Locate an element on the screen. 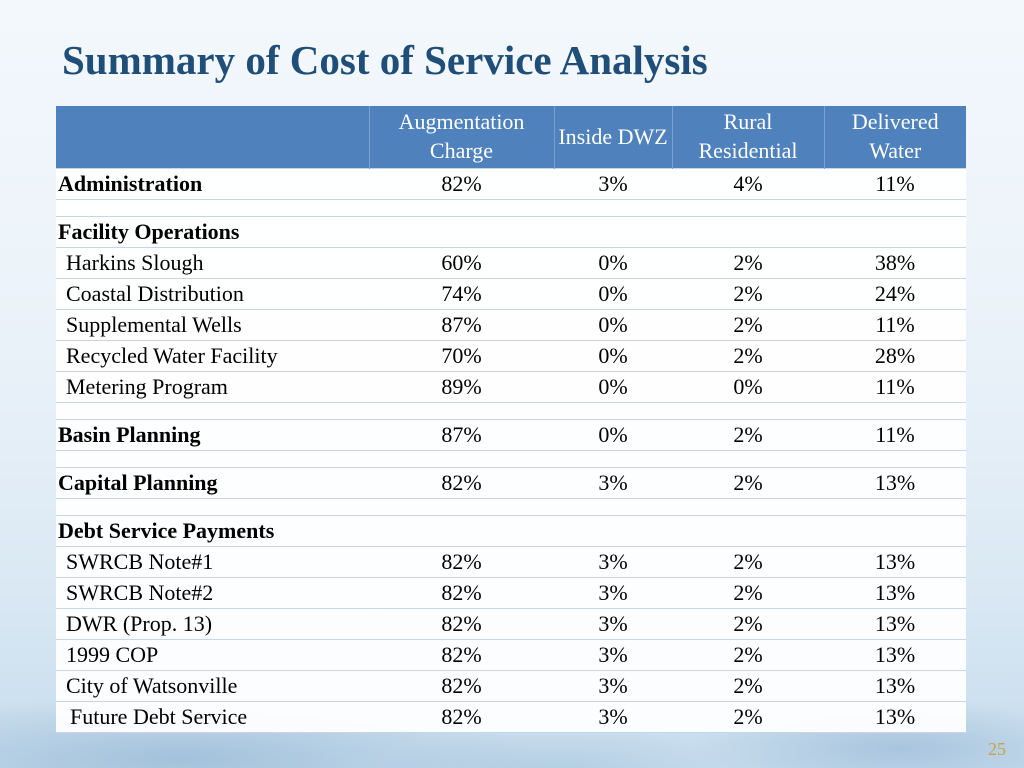  table-row: Supplemental Wells 87% 0% 2% 11% is located at coordinates (511, 325).